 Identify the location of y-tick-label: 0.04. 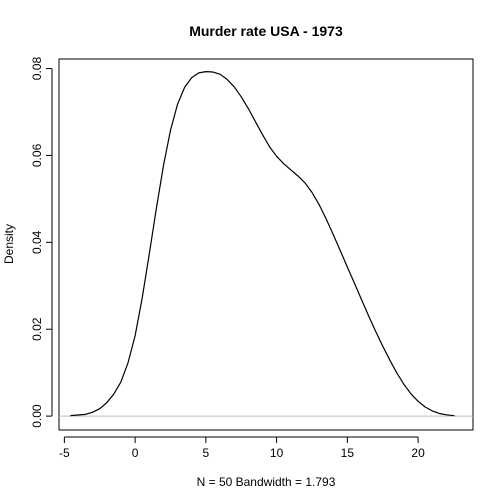
(37, 242).